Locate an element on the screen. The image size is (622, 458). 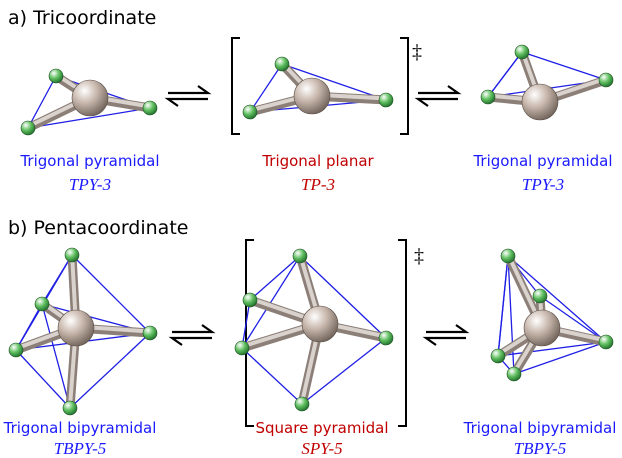
structure-symbol: SPY-5 is located at coordinates (321, 448).